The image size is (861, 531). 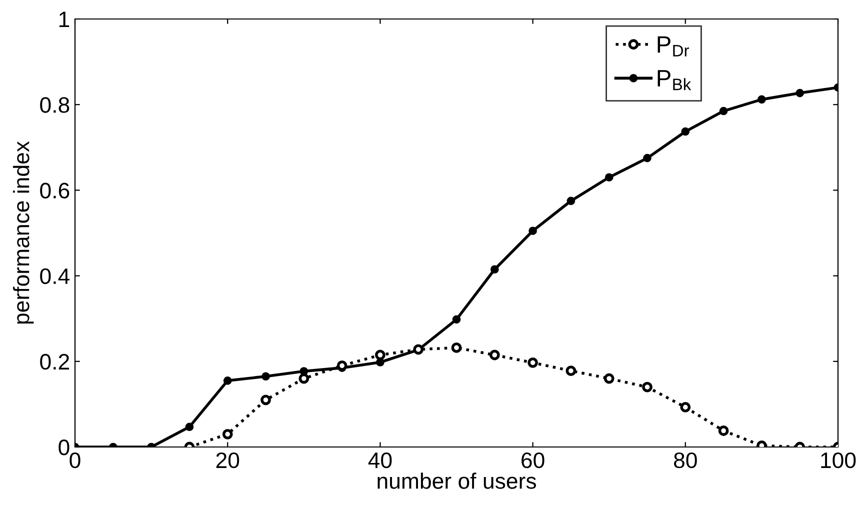 I want to click on y-tick-label: 0.6, so click(x=55, y=190).